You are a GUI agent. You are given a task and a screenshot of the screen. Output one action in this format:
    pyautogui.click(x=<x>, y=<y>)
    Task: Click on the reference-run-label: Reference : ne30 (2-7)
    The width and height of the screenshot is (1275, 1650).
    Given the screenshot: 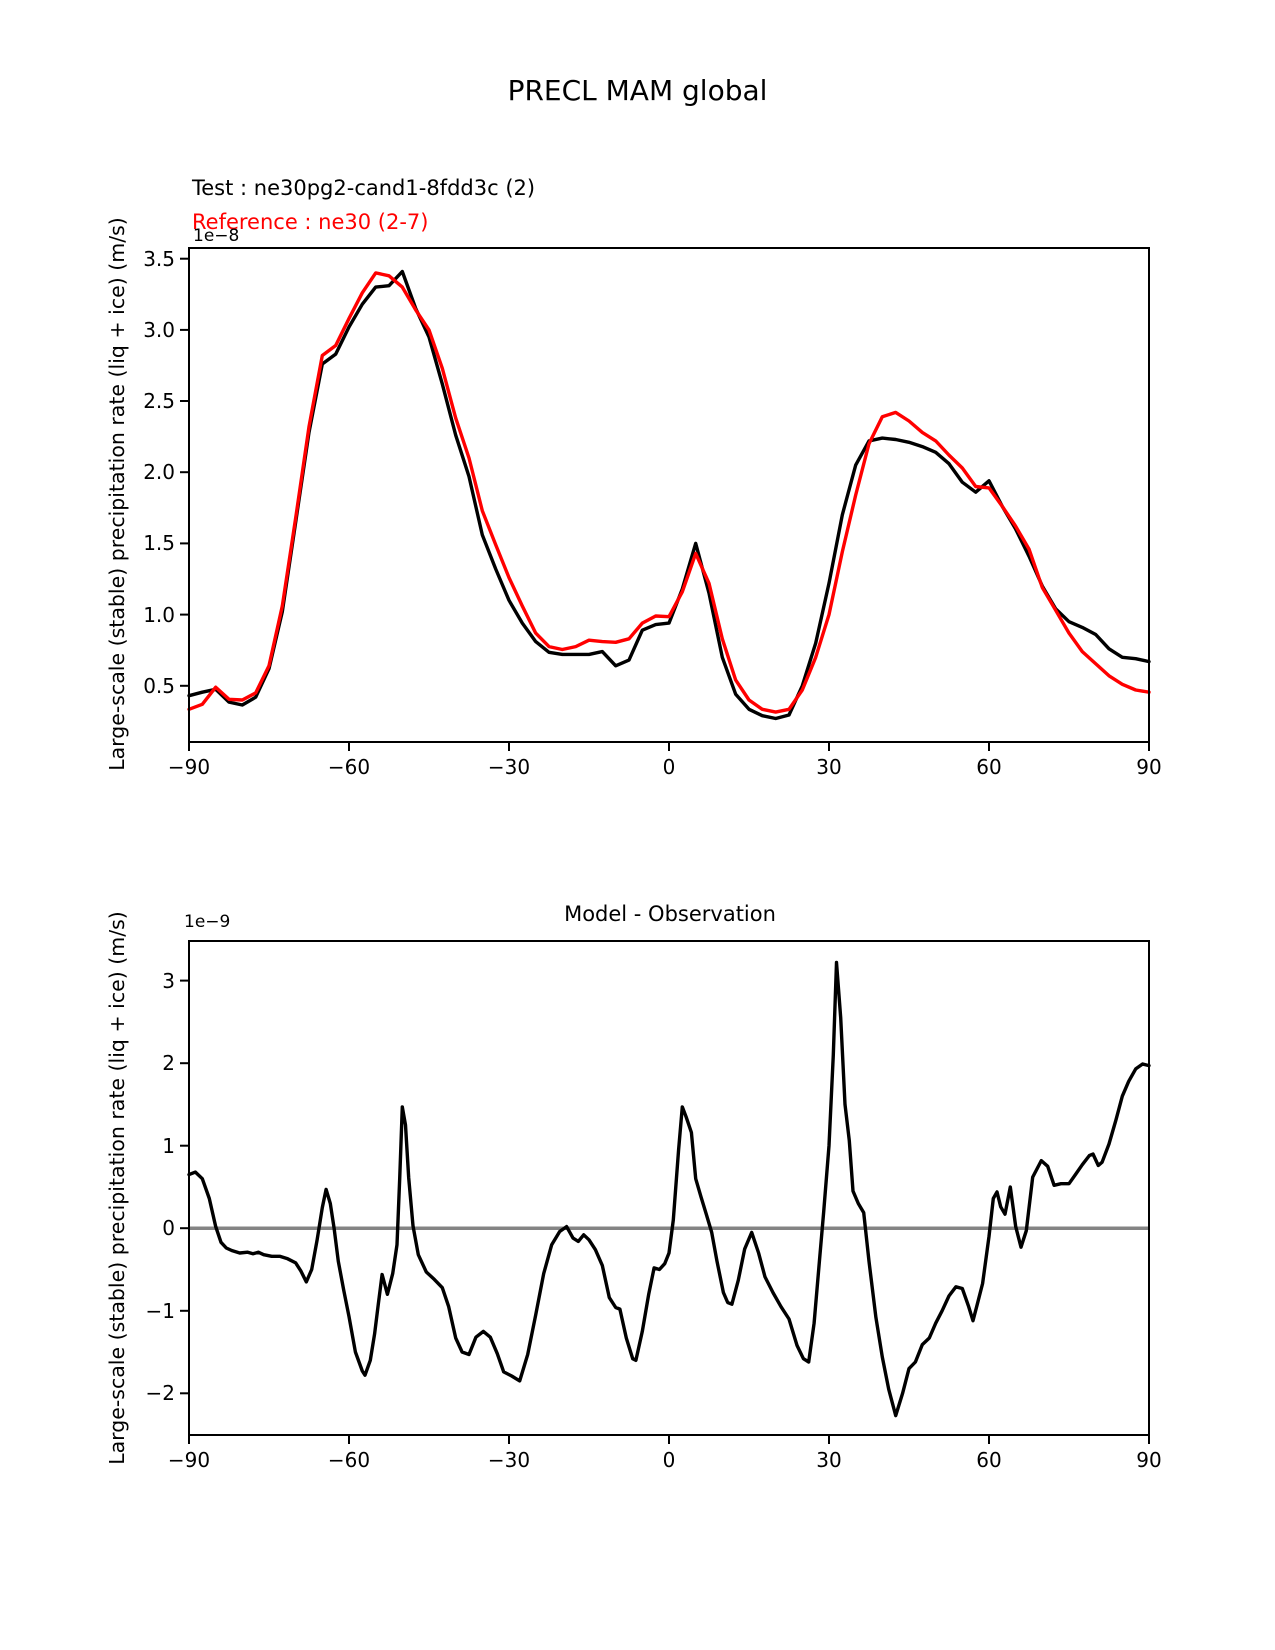 What is the action you would take?
    pyautogui.click(x=310, y=222)
    